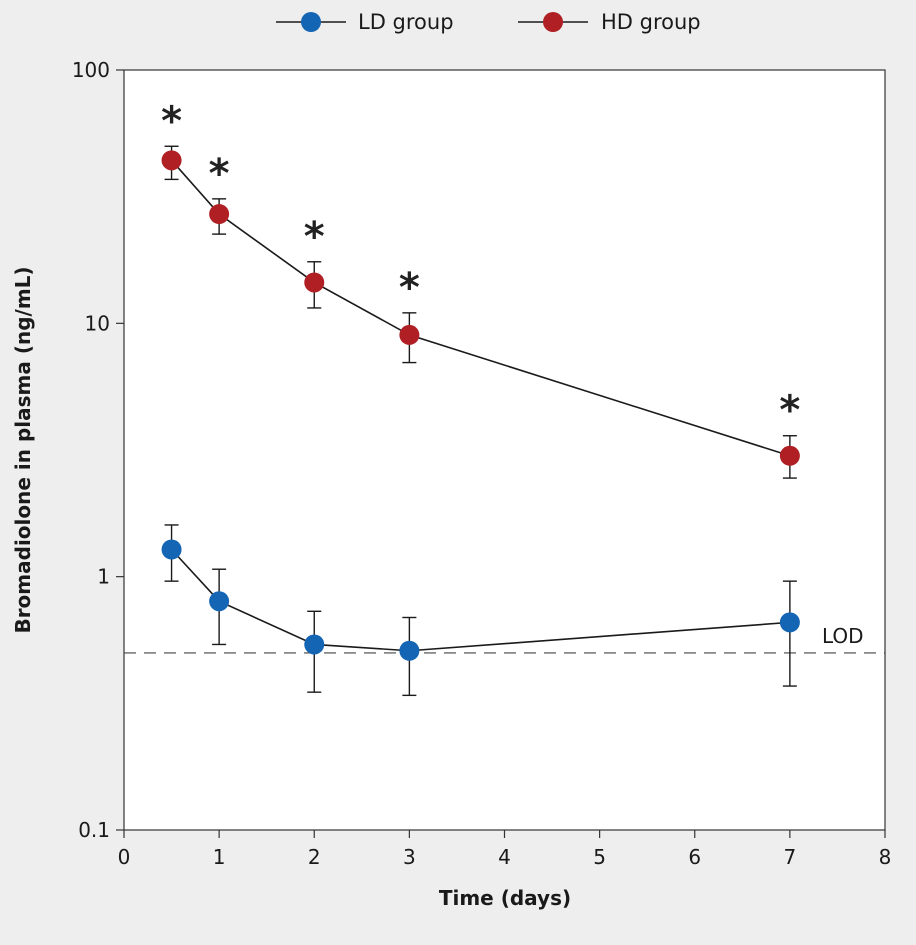 The image size is (916, 945). What do you see at coordinates (843, 636) in the screenshot?
I see `lod-label: LOD` at bounding box center [843, 636].